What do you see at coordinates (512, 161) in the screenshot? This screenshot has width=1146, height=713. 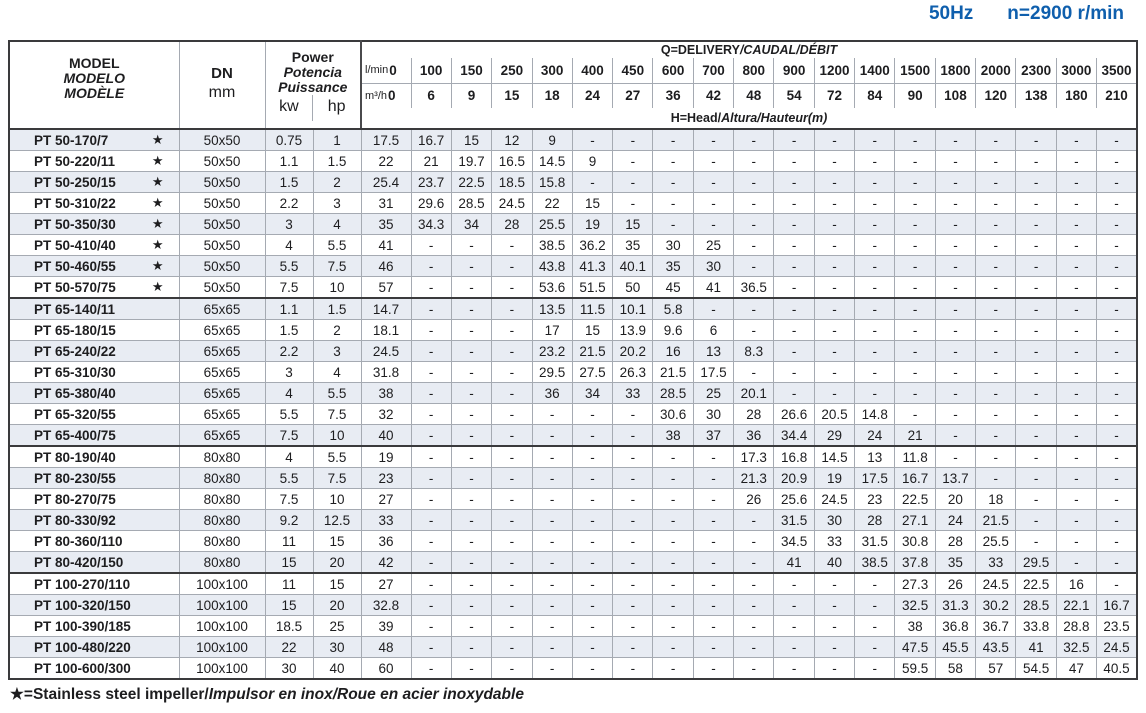 I see `head-cell: 16.5` at bounding box center [512, 161].